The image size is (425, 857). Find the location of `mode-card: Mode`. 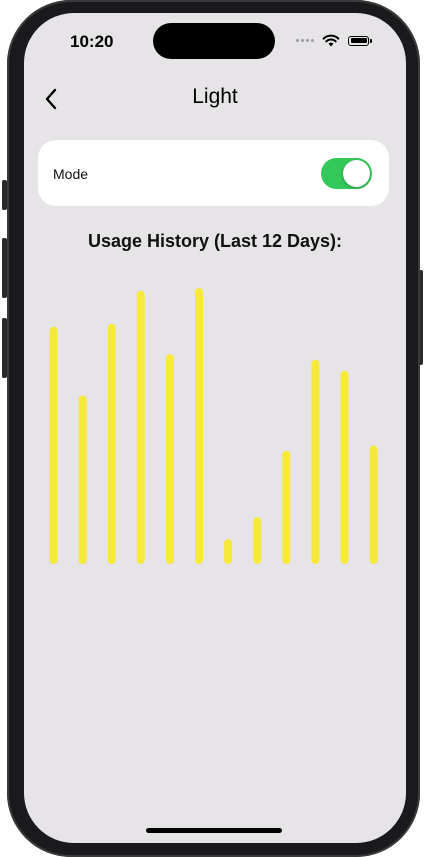

mode-card: Mode is located at coordinates (213, 173).